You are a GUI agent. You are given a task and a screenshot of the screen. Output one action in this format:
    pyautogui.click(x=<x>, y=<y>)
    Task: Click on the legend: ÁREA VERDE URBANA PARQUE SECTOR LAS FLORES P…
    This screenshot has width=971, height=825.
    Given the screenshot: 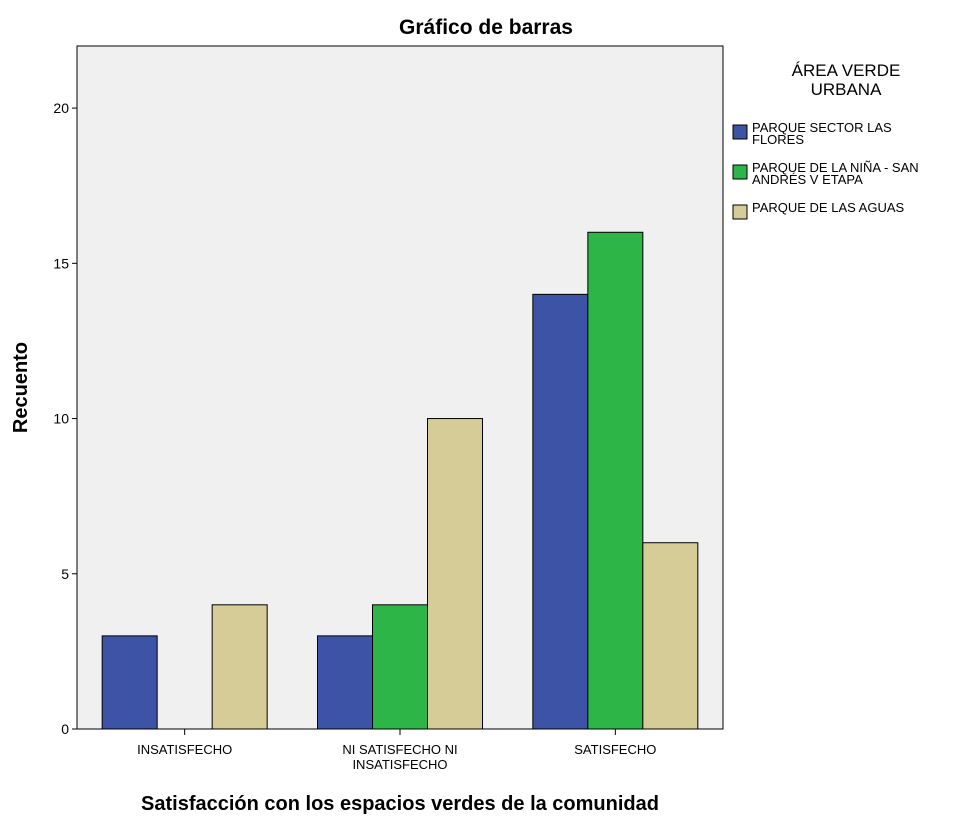 What is the action you would take?
    pyautogui.click(x=825, y=140)
    